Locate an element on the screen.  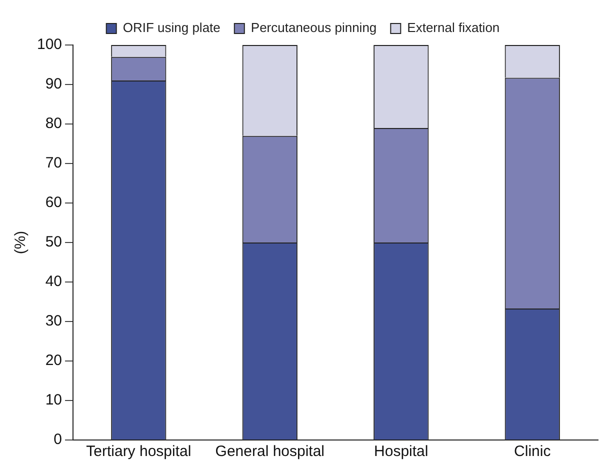
y-tick-label: 10 is located at coordinates (53, 400).